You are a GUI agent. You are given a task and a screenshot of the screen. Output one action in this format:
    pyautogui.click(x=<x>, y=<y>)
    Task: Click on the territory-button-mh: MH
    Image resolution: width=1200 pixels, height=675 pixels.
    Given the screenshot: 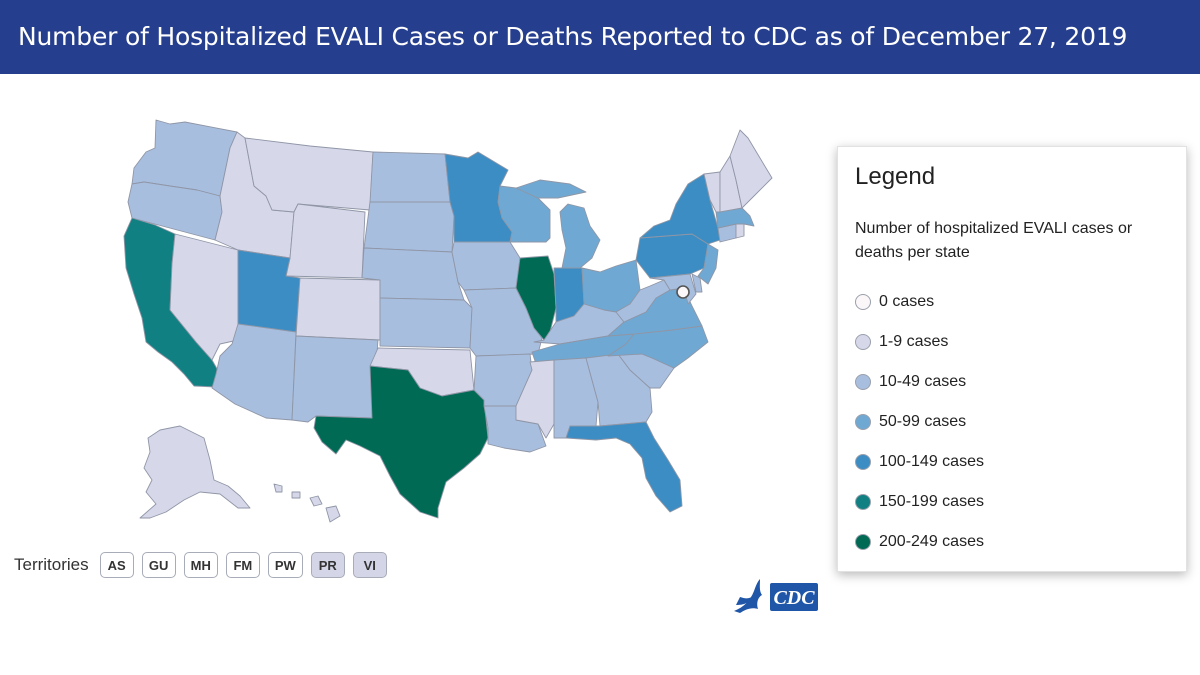 What is the action you would take?
    pyautogui.click(x=200, y=565)
    